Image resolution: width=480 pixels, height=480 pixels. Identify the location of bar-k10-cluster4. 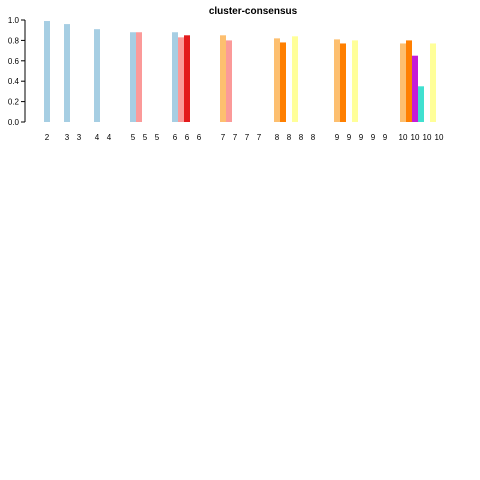
(421, 104).